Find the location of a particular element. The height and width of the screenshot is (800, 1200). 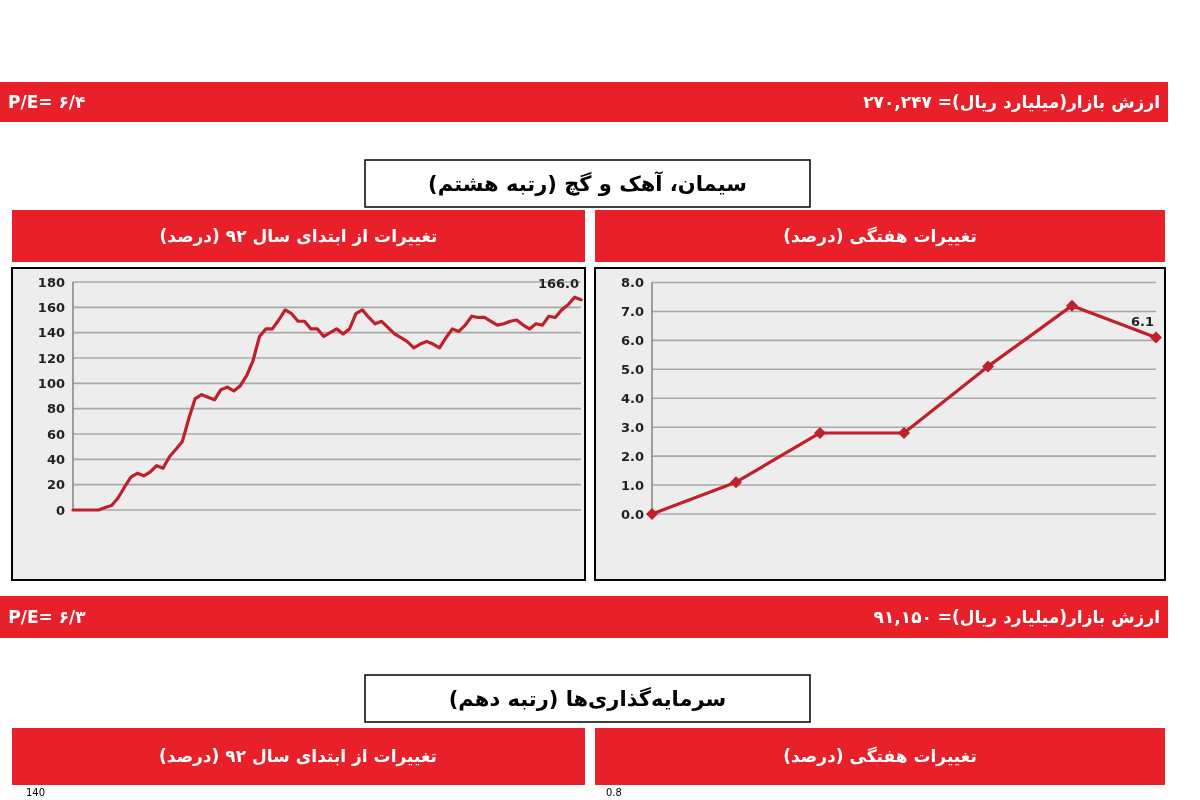

data-label: 6.1 is located at coordinates (1142, 321).